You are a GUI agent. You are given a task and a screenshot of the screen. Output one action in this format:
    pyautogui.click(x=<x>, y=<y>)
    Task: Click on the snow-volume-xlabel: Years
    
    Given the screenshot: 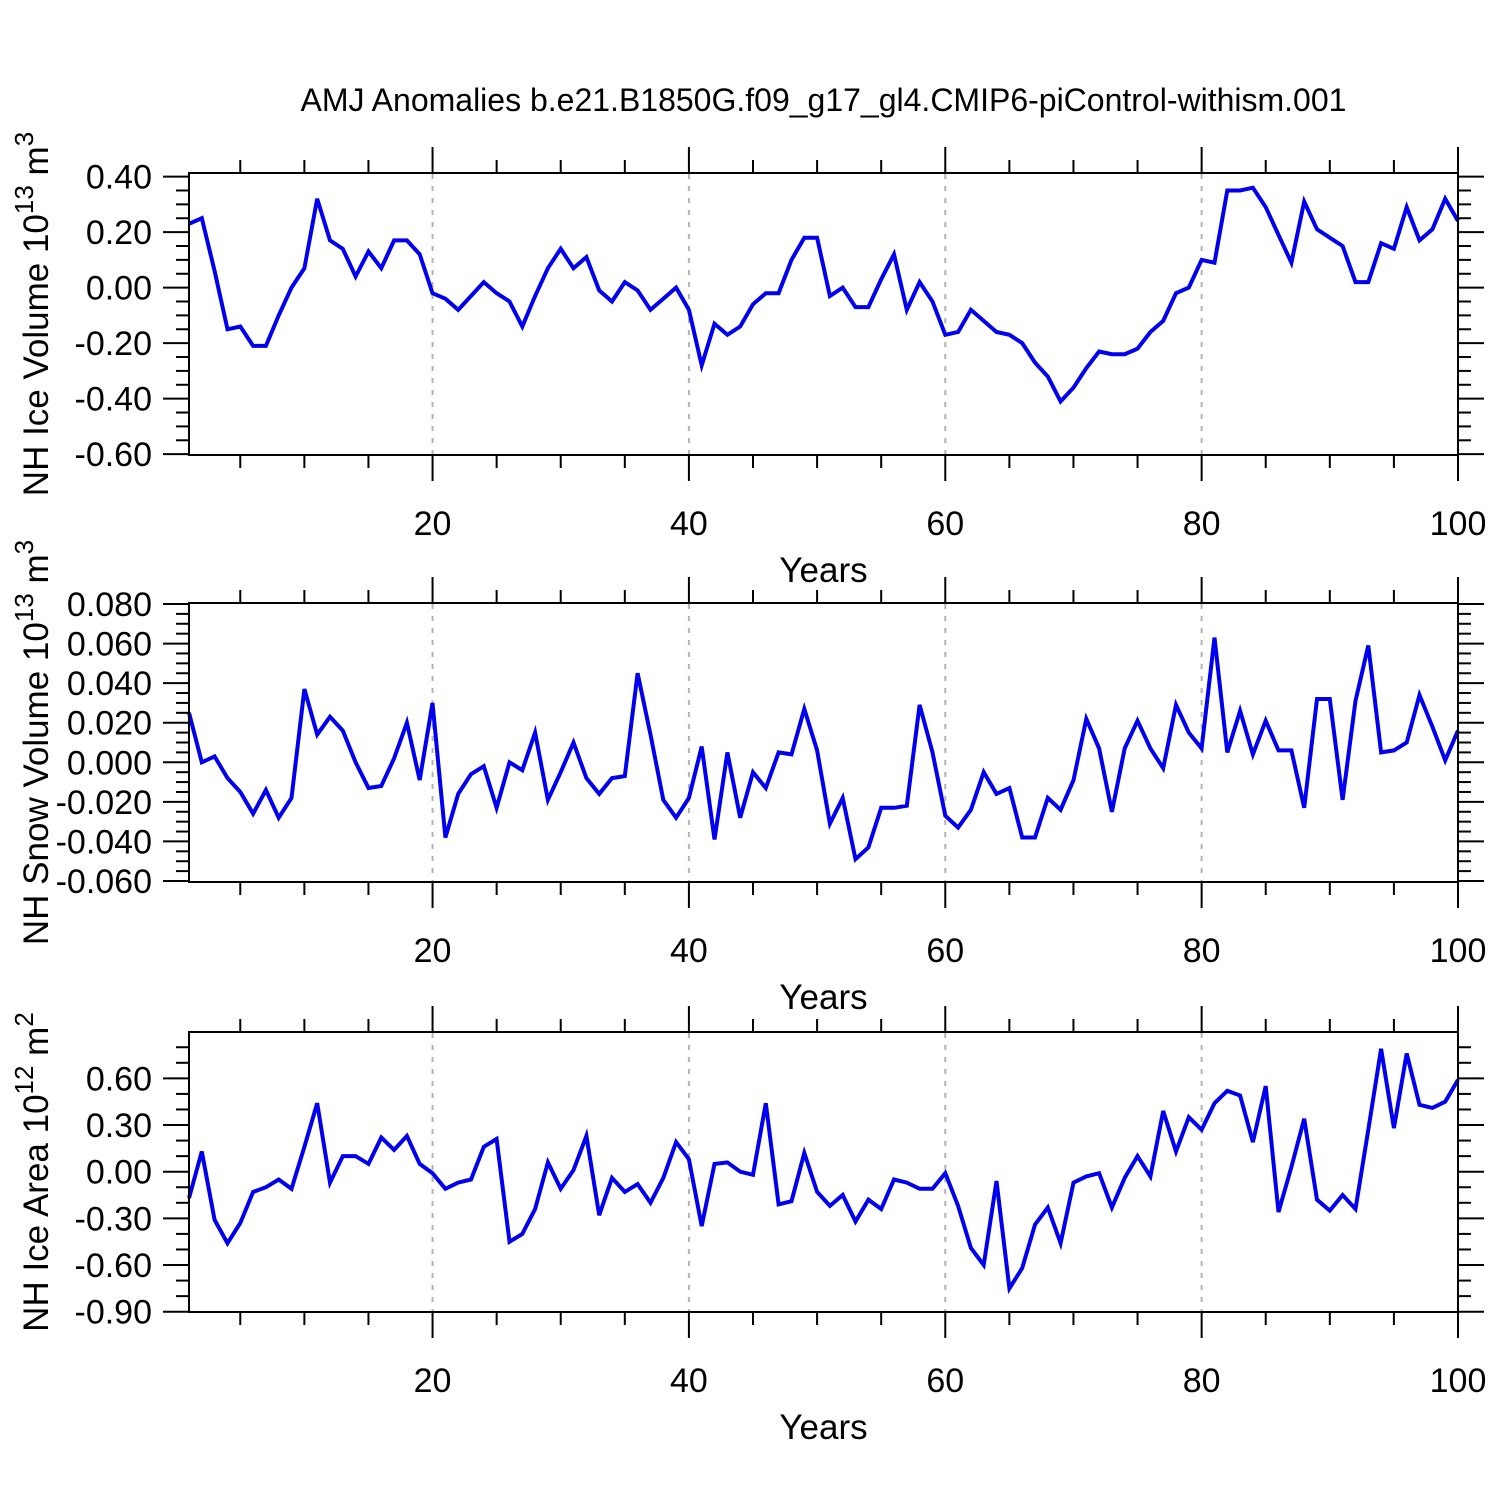 What is the action you would take?
    pyautogui.click(x=823, y=997)
    